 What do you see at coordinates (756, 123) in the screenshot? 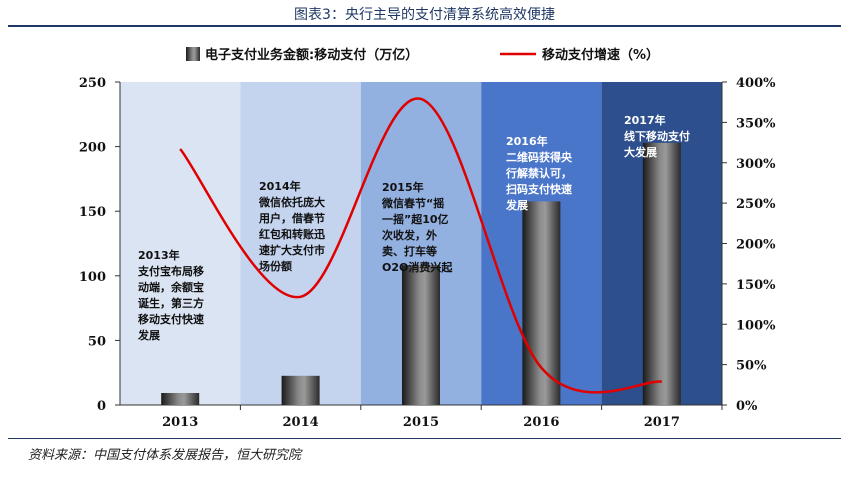
I see `right-tick-label: 350%` at bounding box center [756, 123].